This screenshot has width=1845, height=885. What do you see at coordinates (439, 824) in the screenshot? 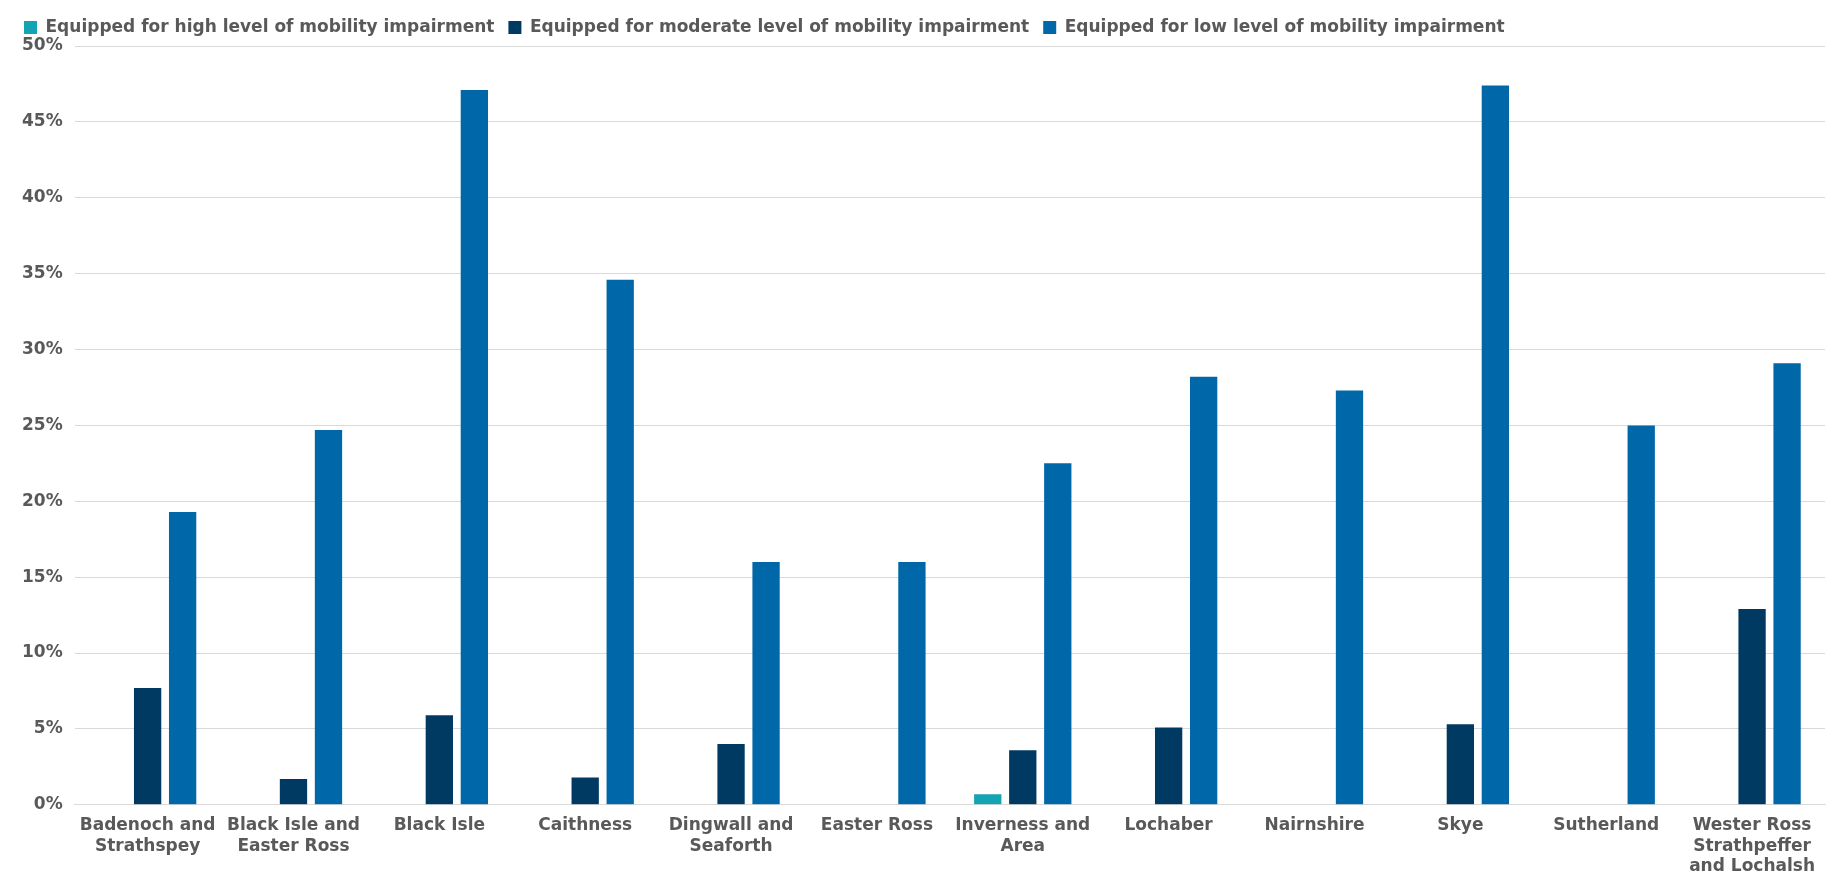
I see `x-tick-label: Black Isle` at bounding box center [439, 824].